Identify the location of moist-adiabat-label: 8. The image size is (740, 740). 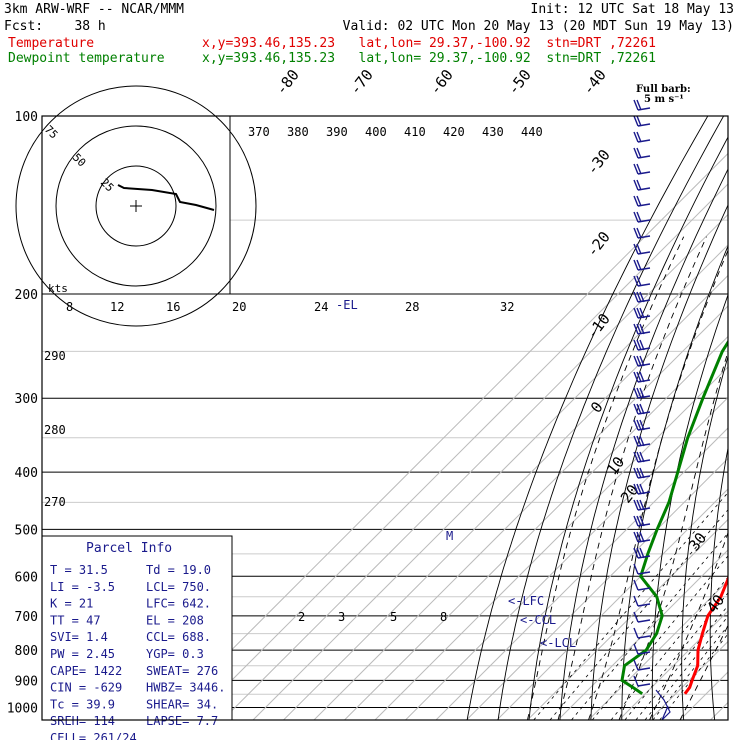
(443, 617).